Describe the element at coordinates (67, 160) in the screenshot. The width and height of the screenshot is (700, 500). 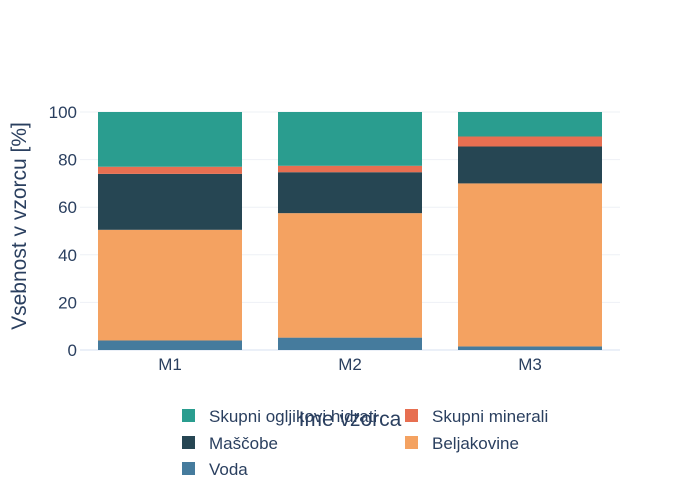
I see `y-tick-label: 80` at that location.